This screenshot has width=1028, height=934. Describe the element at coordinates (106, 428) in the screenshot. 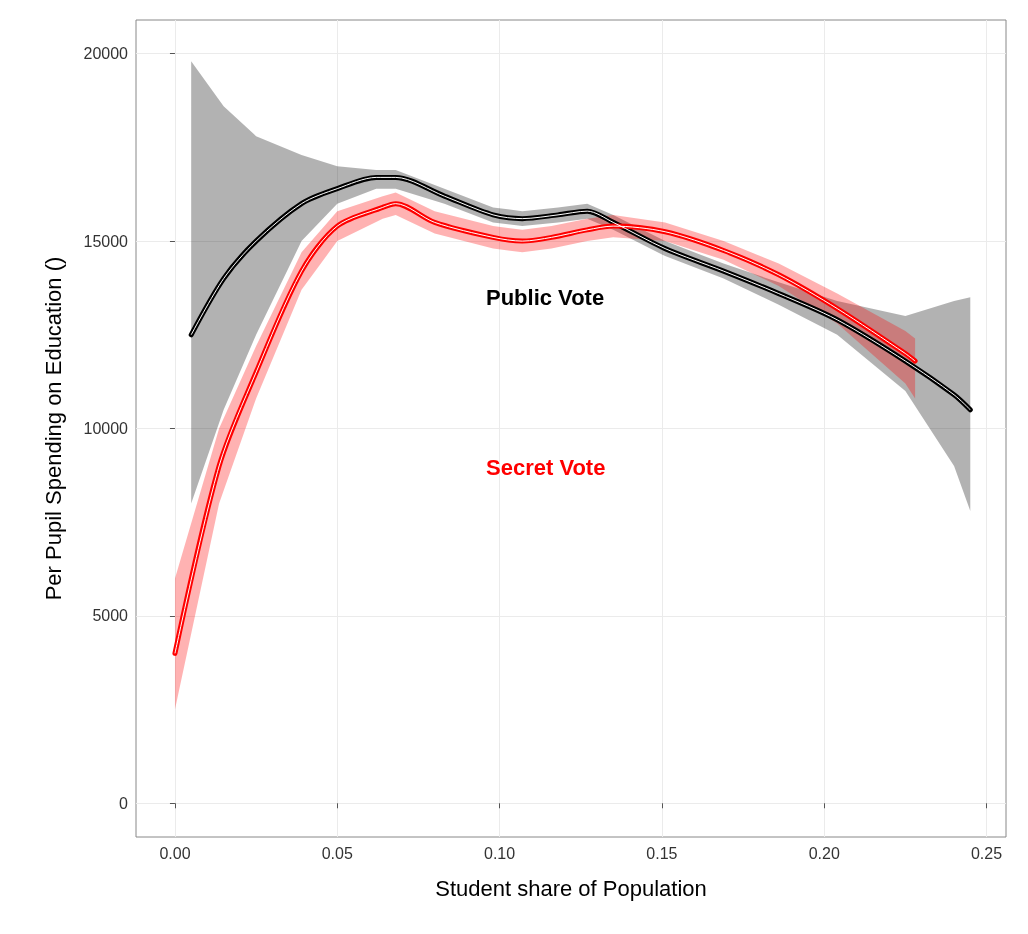

I see `y-tick-label: 10000` at that location.